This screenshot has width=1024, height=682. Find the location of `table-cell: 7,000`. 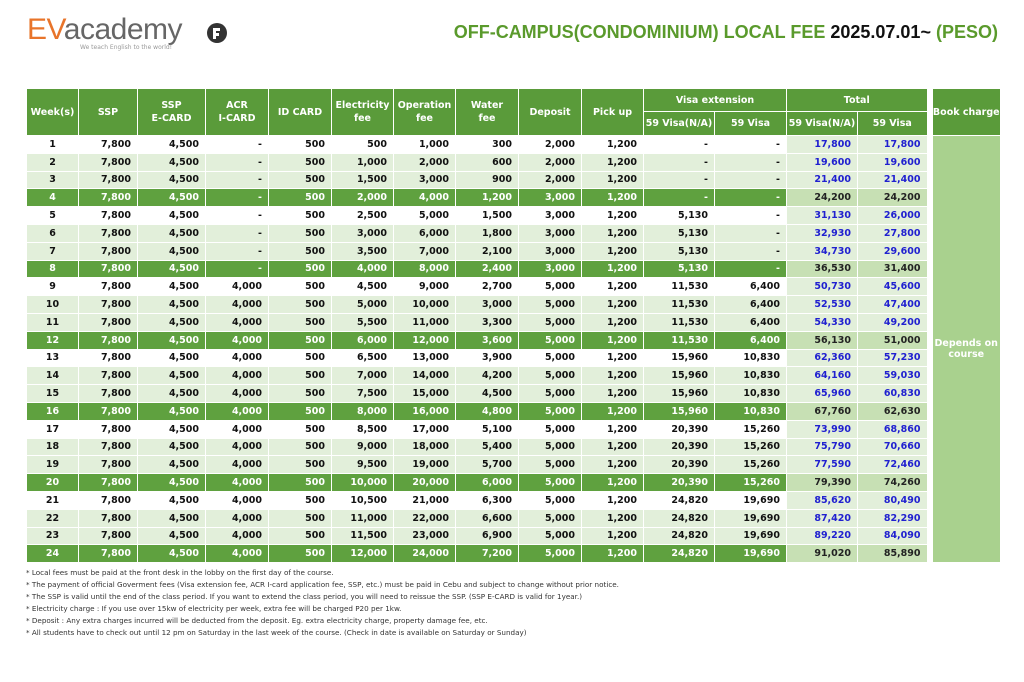

table-cell: 7,000 is located at coordinates (424, 251).